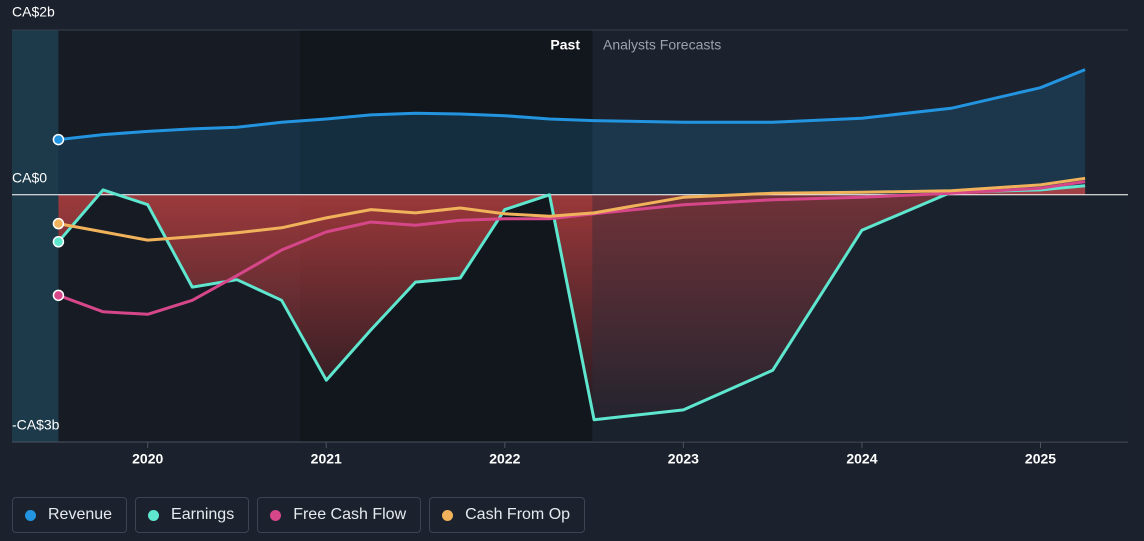 The image size is (1144, 541). What do you see at coordinates (683, 459) in the screenshot?
I see `x-tick-label: 2023` at bounding box center [683, 459].